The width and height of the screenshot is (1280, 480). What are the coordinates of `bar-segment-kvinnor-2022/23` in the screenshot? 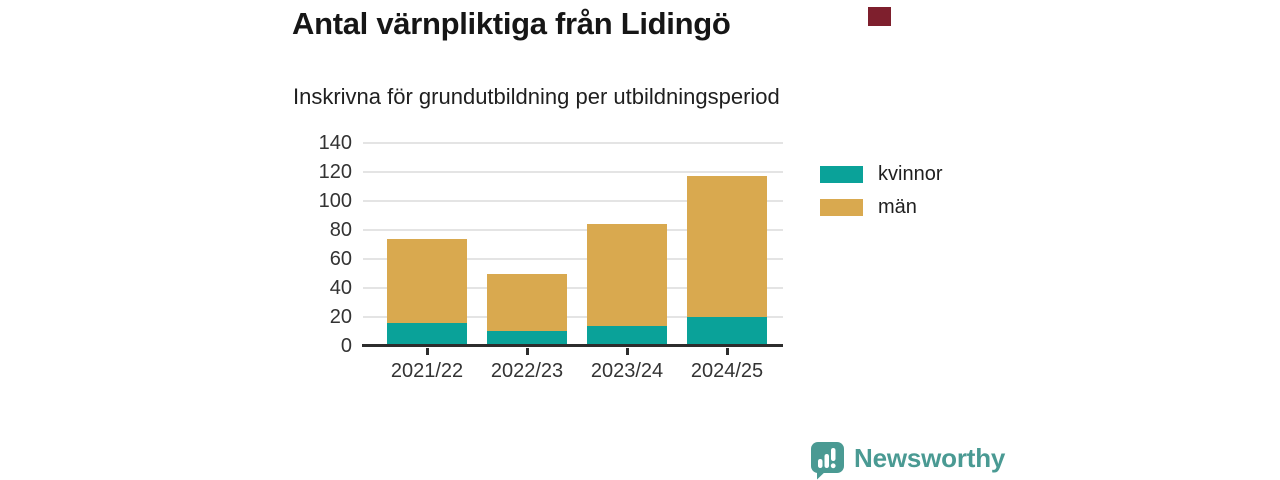 It's located at (527, 338).